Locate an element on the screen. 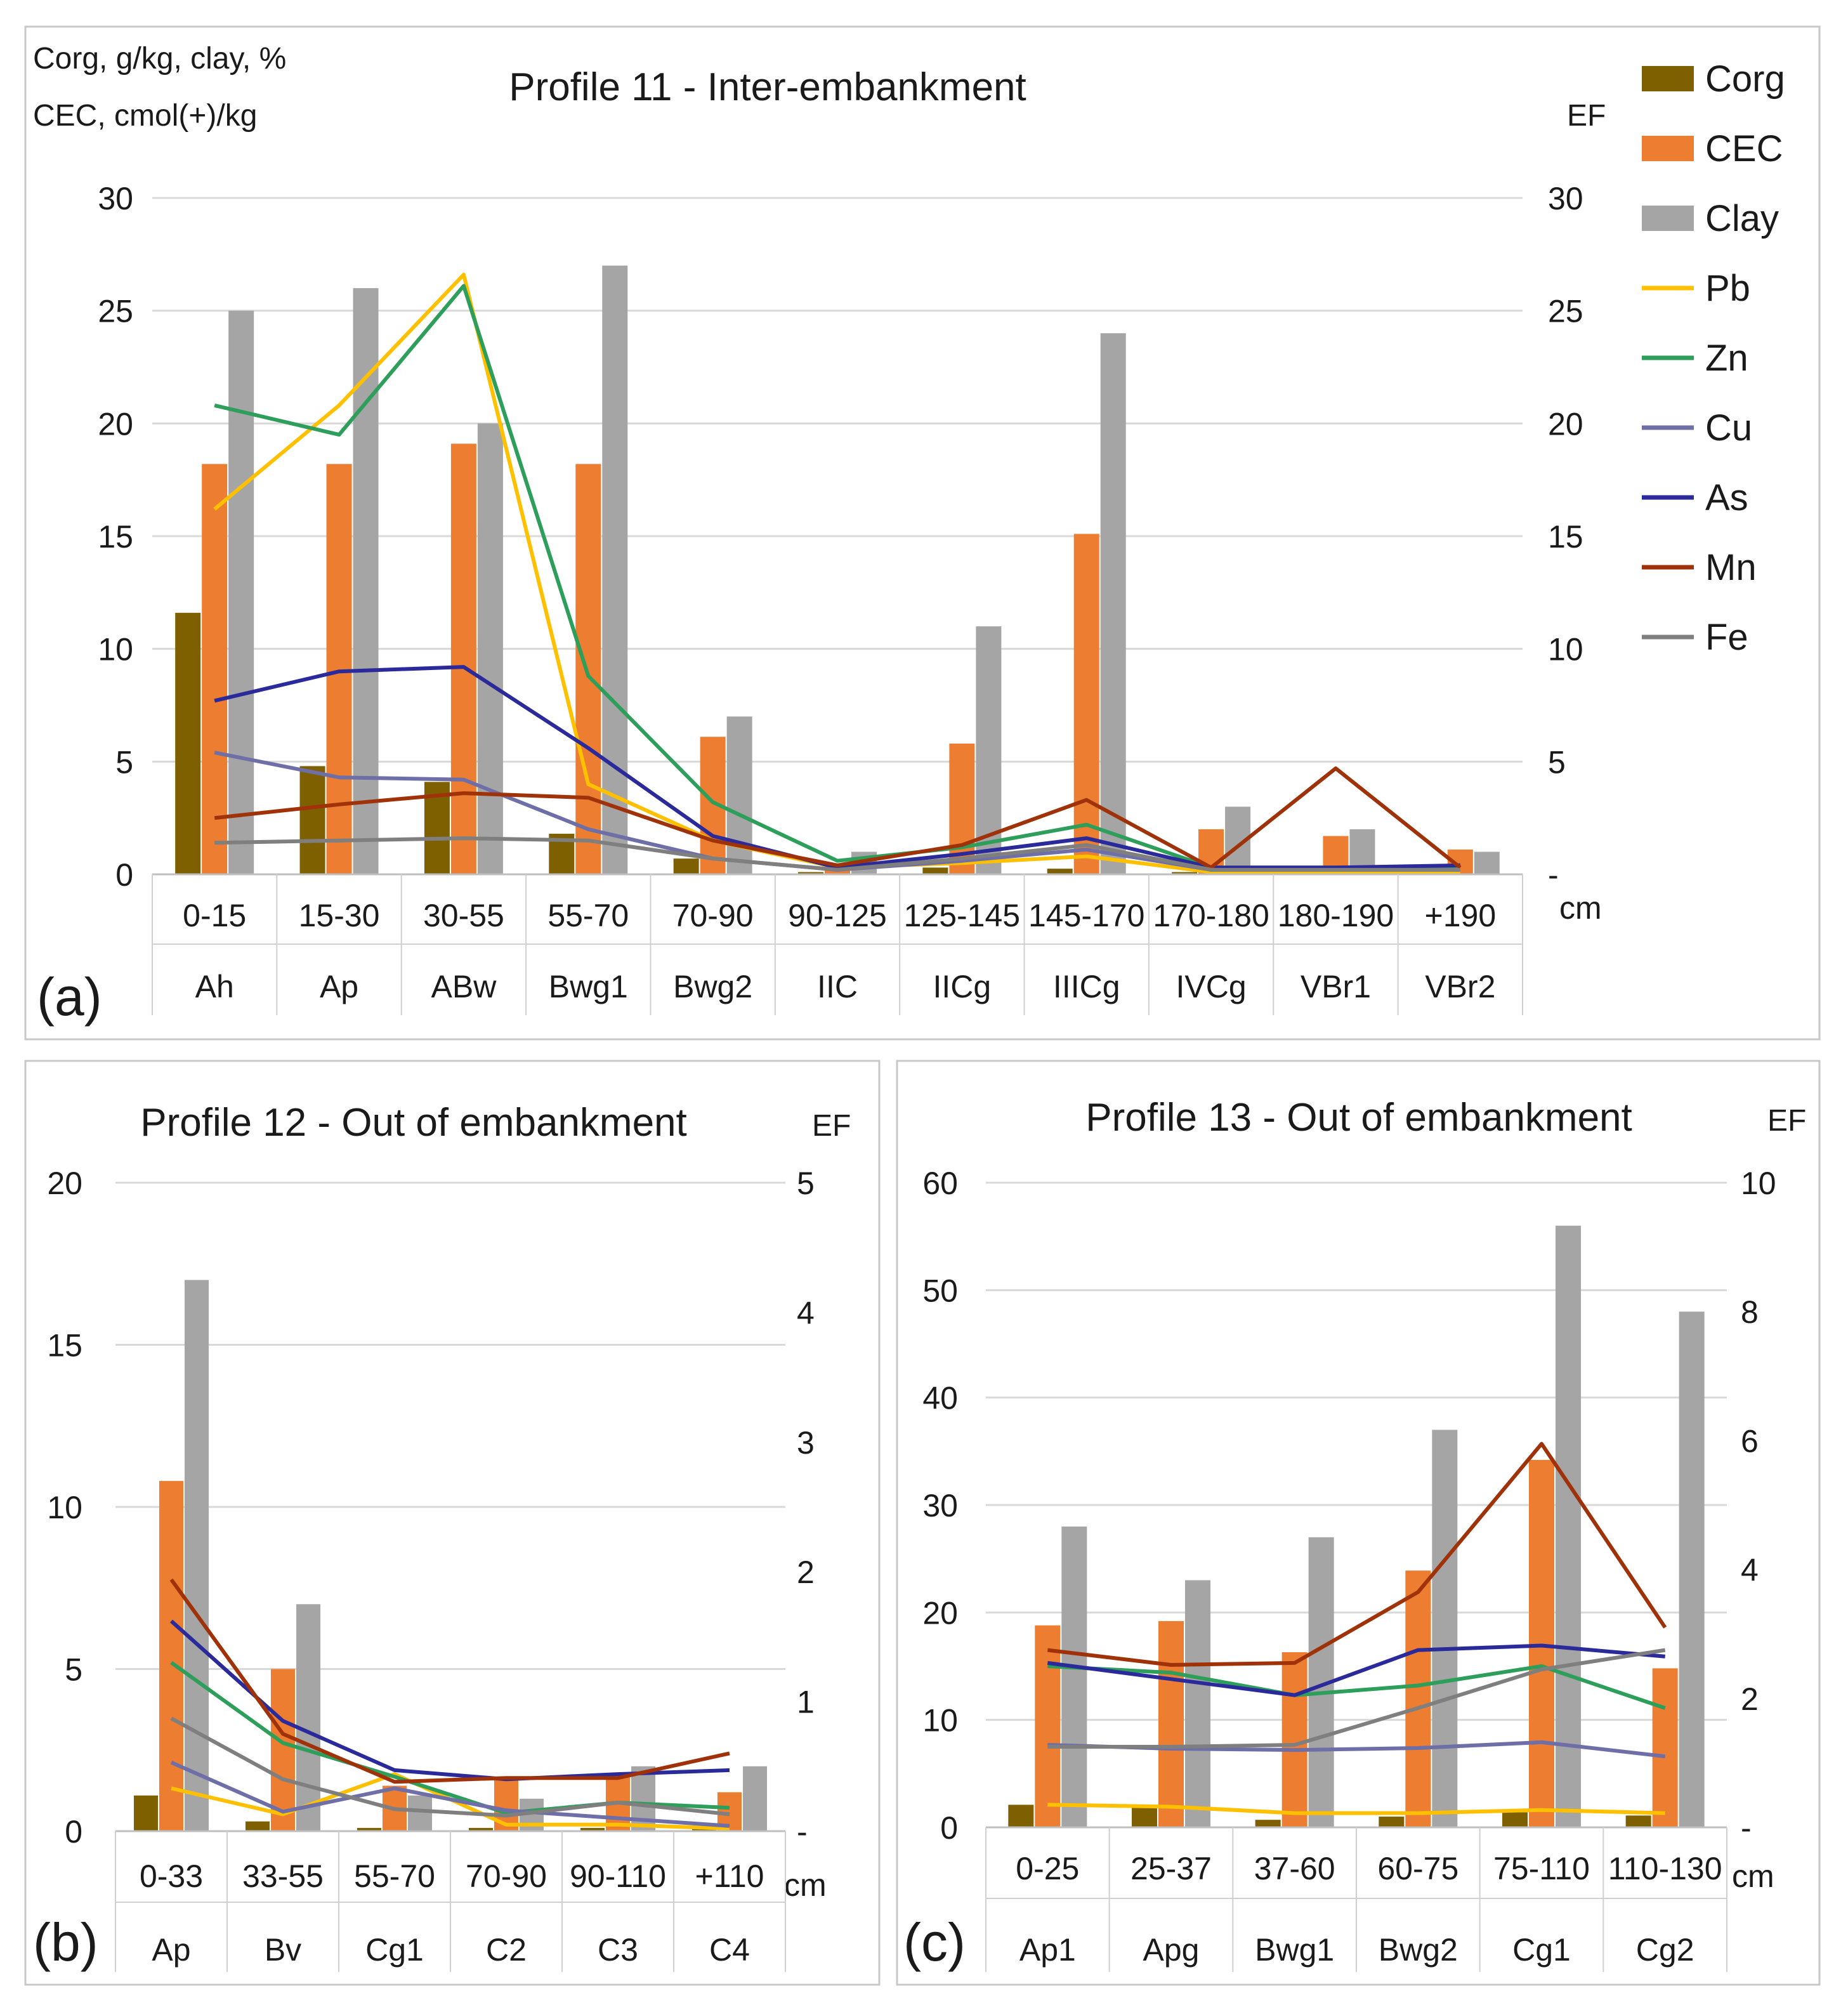 The image size is (1848, 2005). legend-label: Mn is located at coordinates (1731, 567).